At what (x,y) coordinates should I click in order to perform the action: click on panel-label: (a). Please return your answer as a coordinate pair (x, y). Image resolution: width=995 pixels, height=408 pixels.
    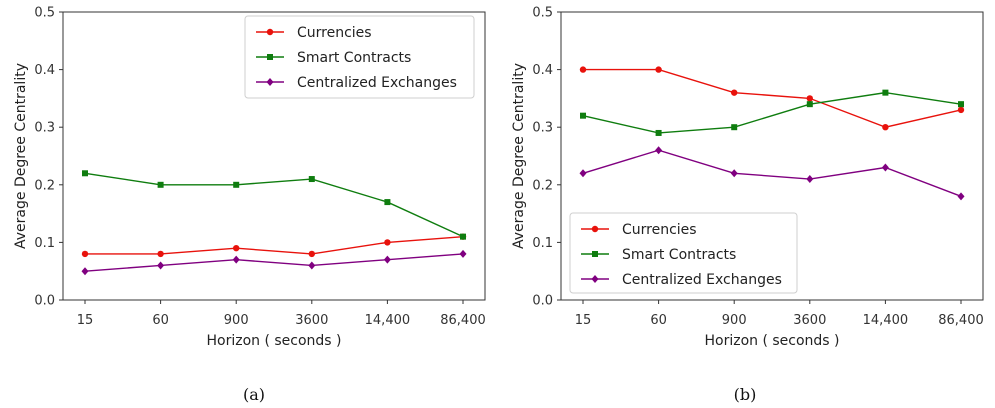
    Looking at the image, I should click on (254, 394).